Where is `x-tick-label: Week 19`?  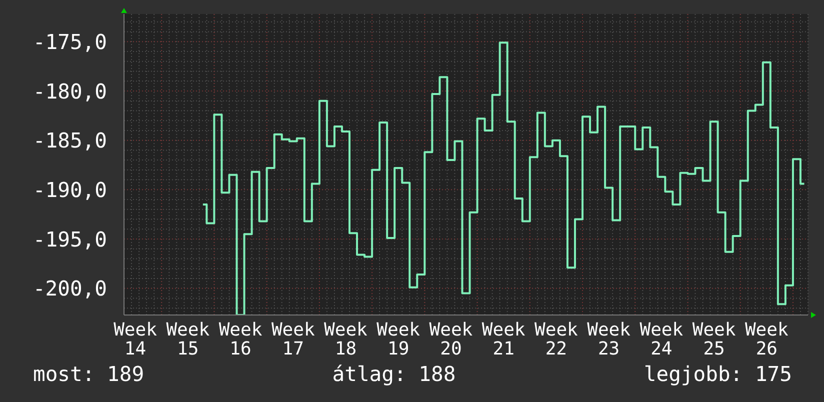 x-tick-label: Week 19 is located at coordinates (398, 339).